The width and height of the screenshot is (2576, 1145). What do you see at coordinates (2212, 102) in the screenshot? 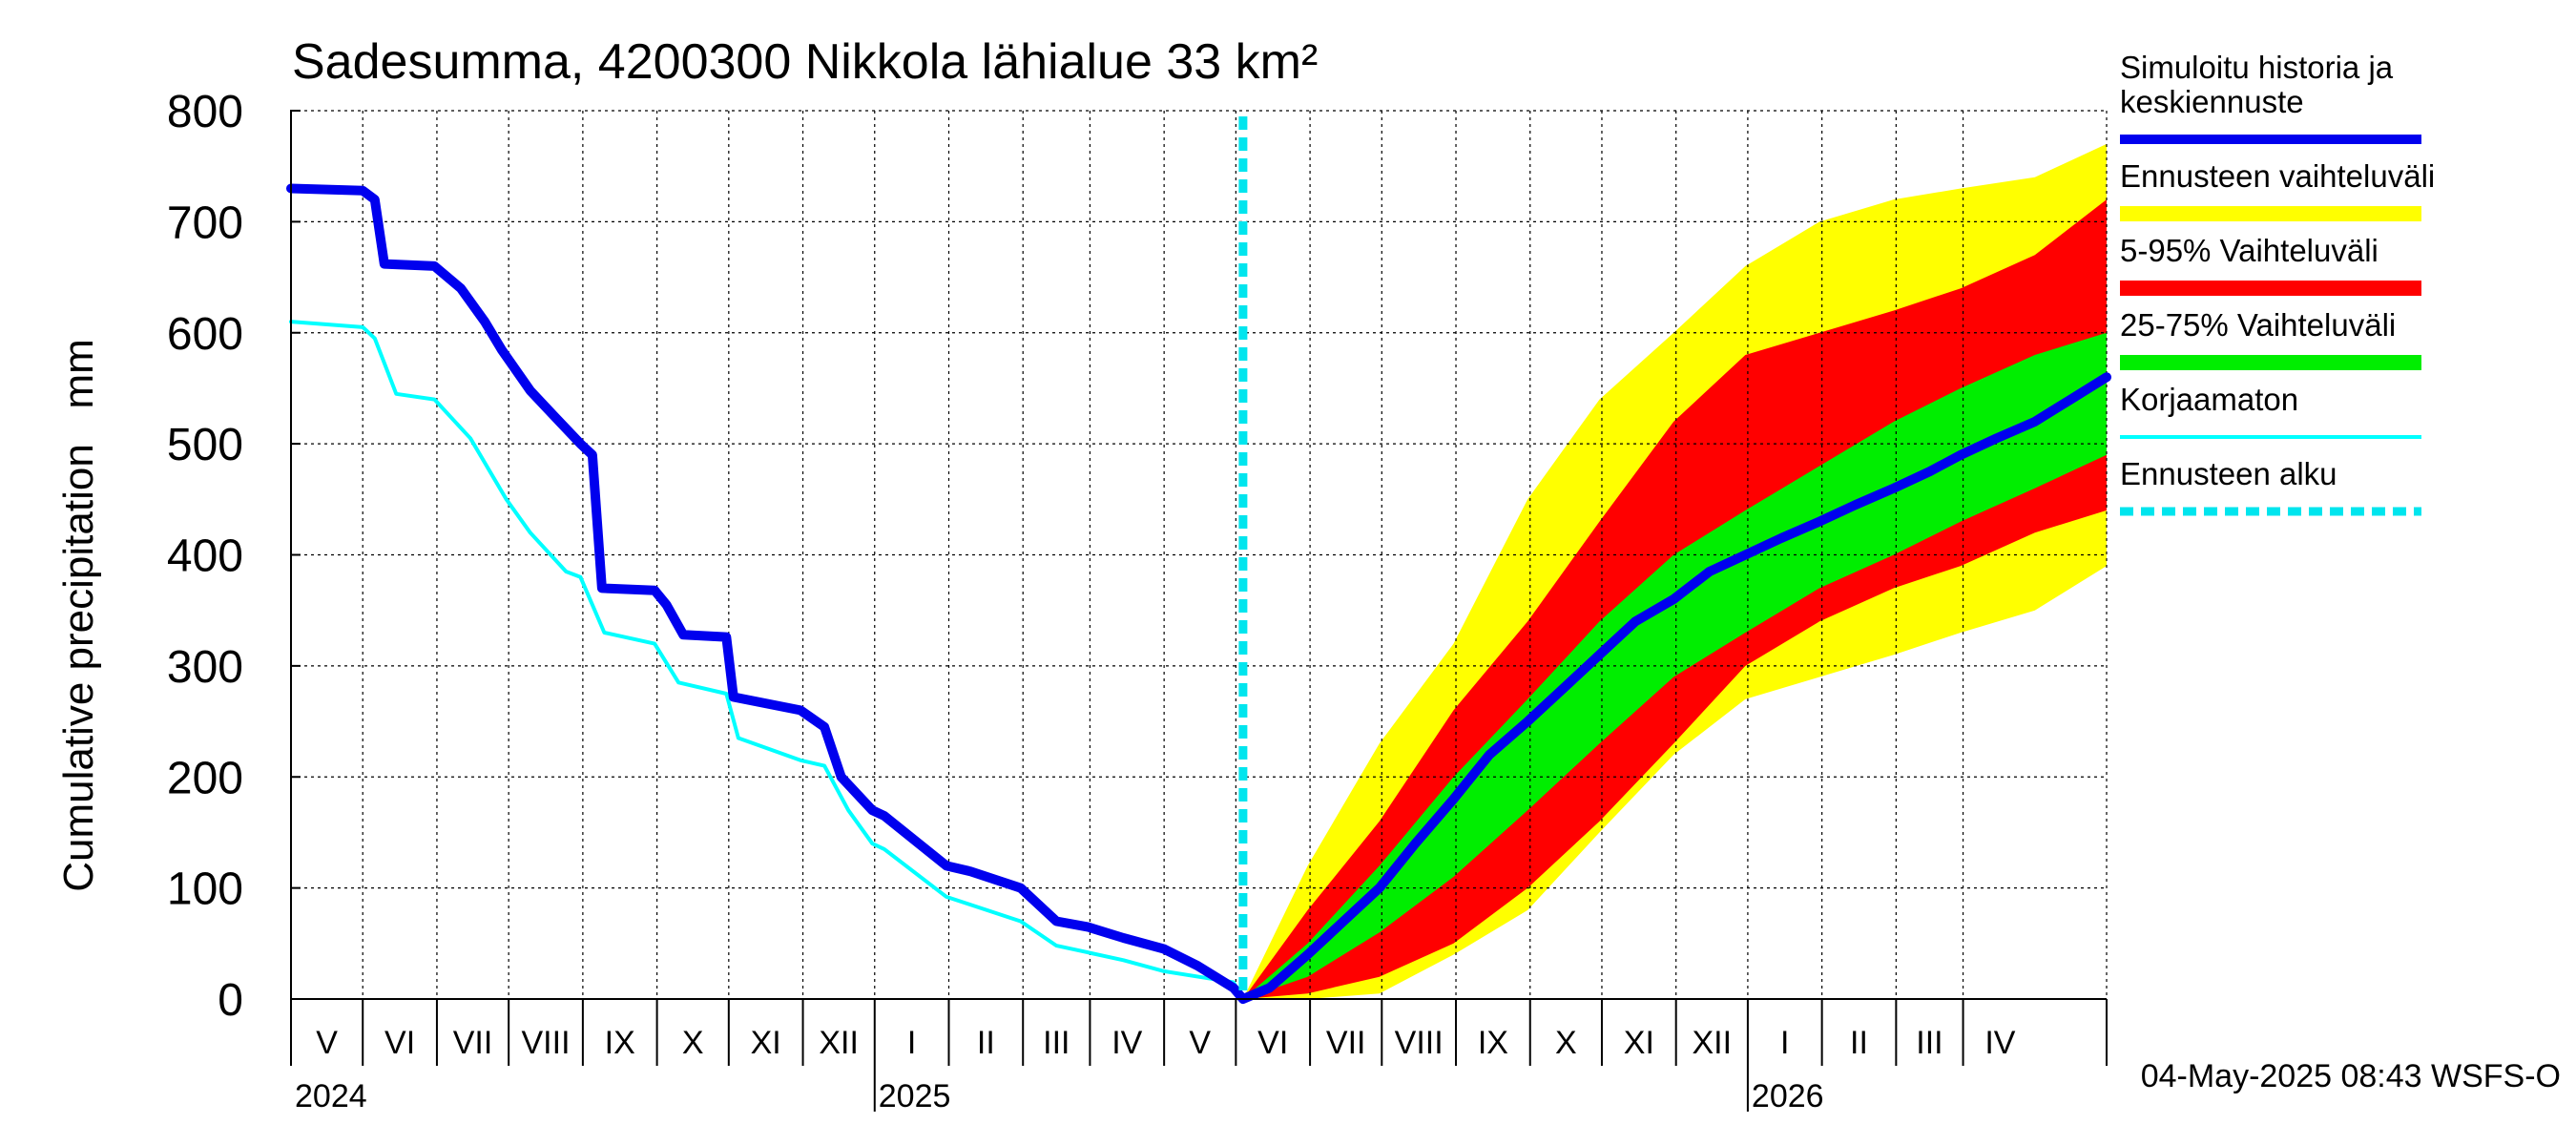
I see `legend-label: keskiennuste` at bounding box center [2212, 102].